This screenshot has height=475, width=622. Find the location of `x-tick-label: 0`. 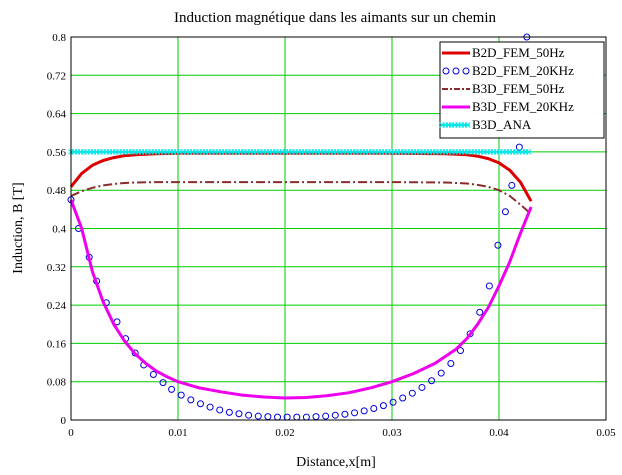

x-tick-label: 0 is located at coordinates (71, 433).